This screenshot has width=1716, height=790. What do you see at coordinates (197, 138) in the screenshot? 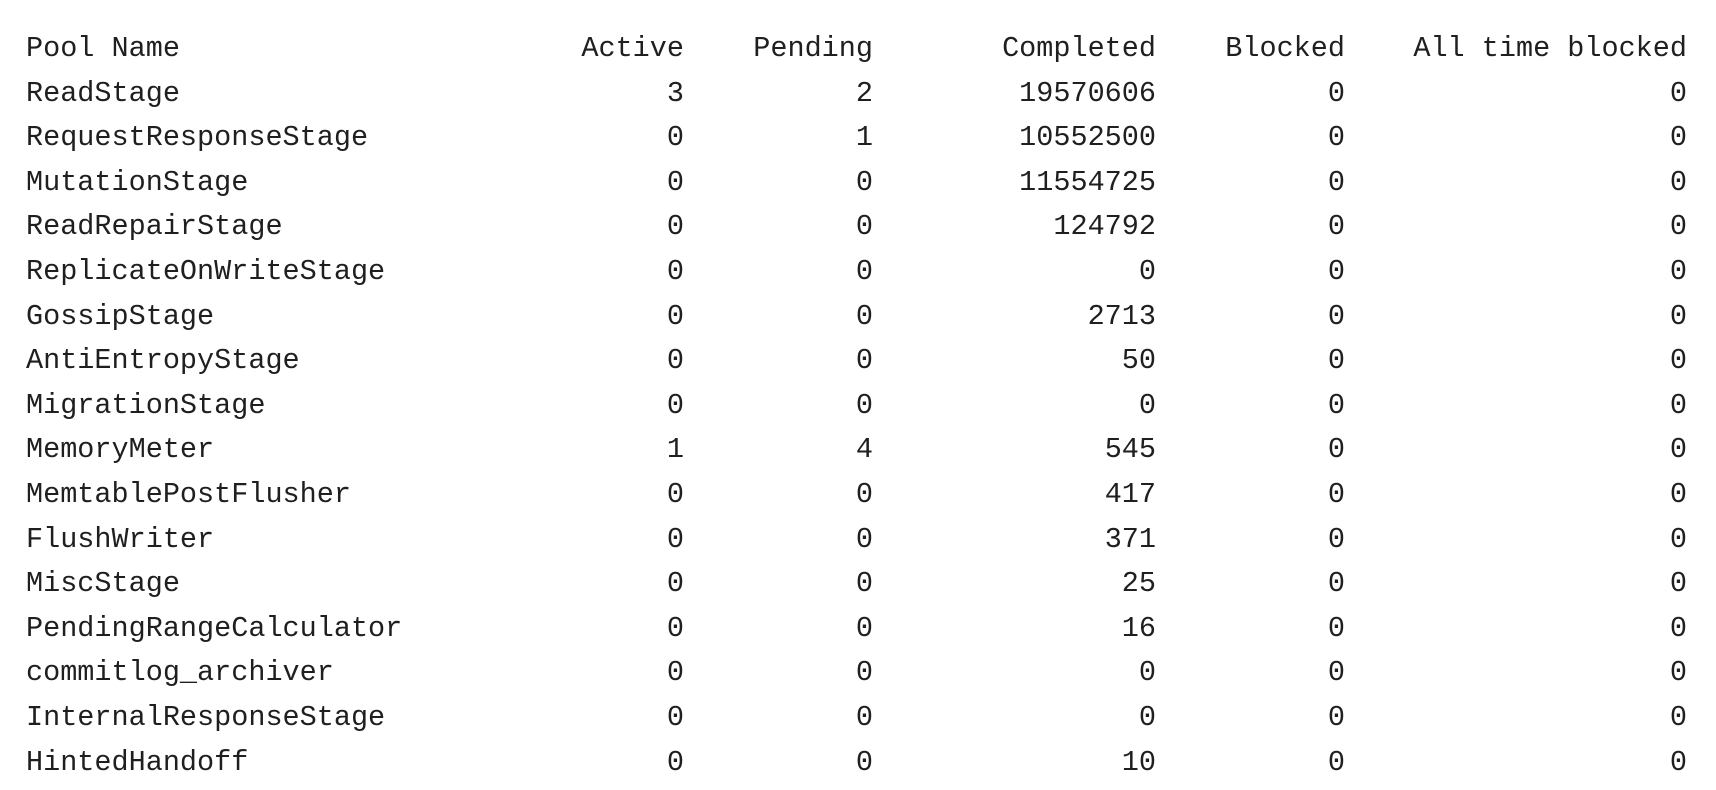
I see `pool-name-cell: RequestResponseStage` at bounding box center [197, 138].